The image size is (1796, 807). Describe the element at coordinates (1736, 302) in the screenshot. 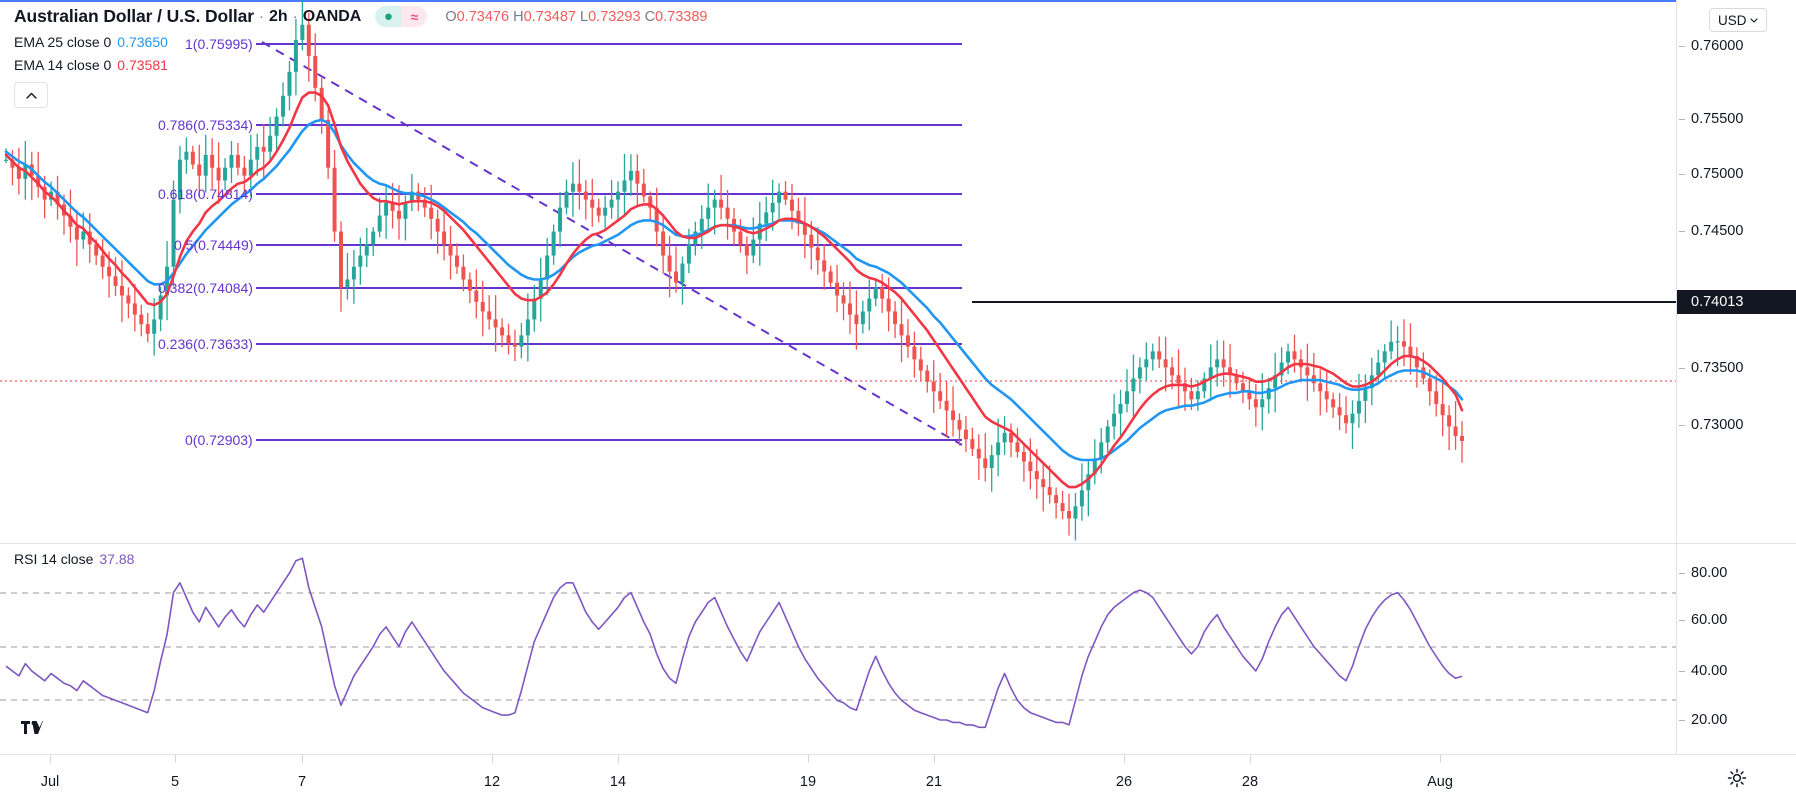

I see `current-price-badge: 0.74013` at that location.